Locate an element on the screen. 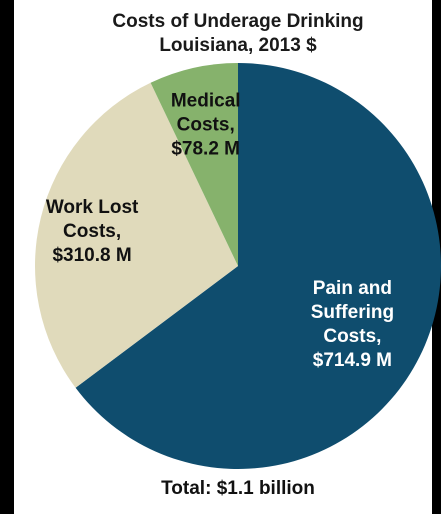  slice-label-work-lost-costs: Work Lost Costs, $310.8 M is located at coordinates (92, 231).